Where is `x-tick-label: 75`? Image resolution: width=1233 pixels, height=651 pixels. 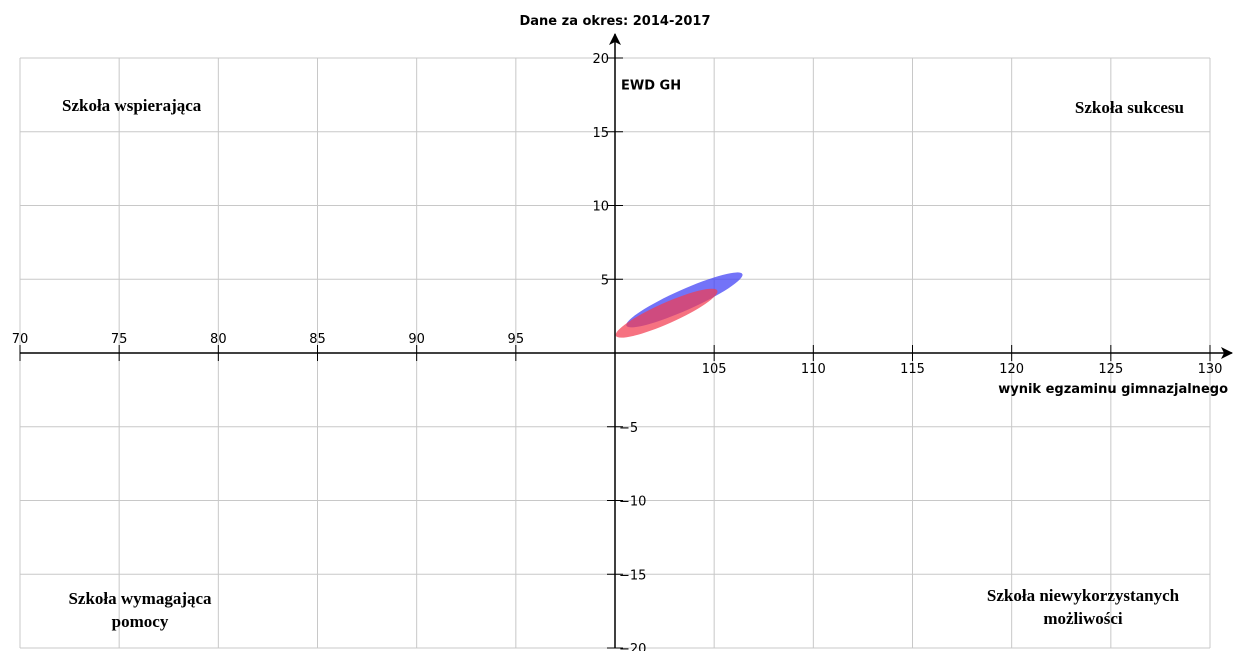 x-tick-label: 75 is located at coordinates (119, 339).